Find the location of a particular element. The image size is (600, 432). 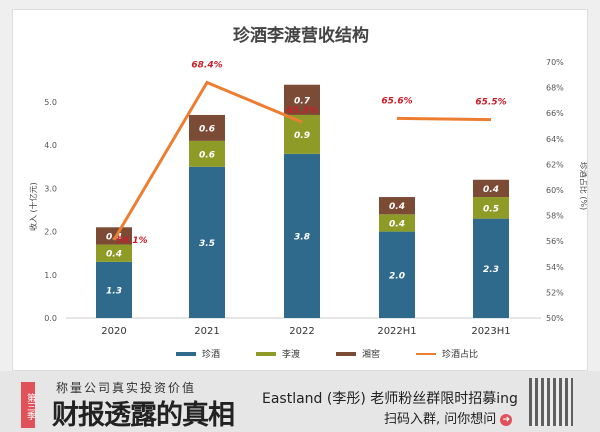

x-tick-label: 2022 is located at coordinates (301, 331).